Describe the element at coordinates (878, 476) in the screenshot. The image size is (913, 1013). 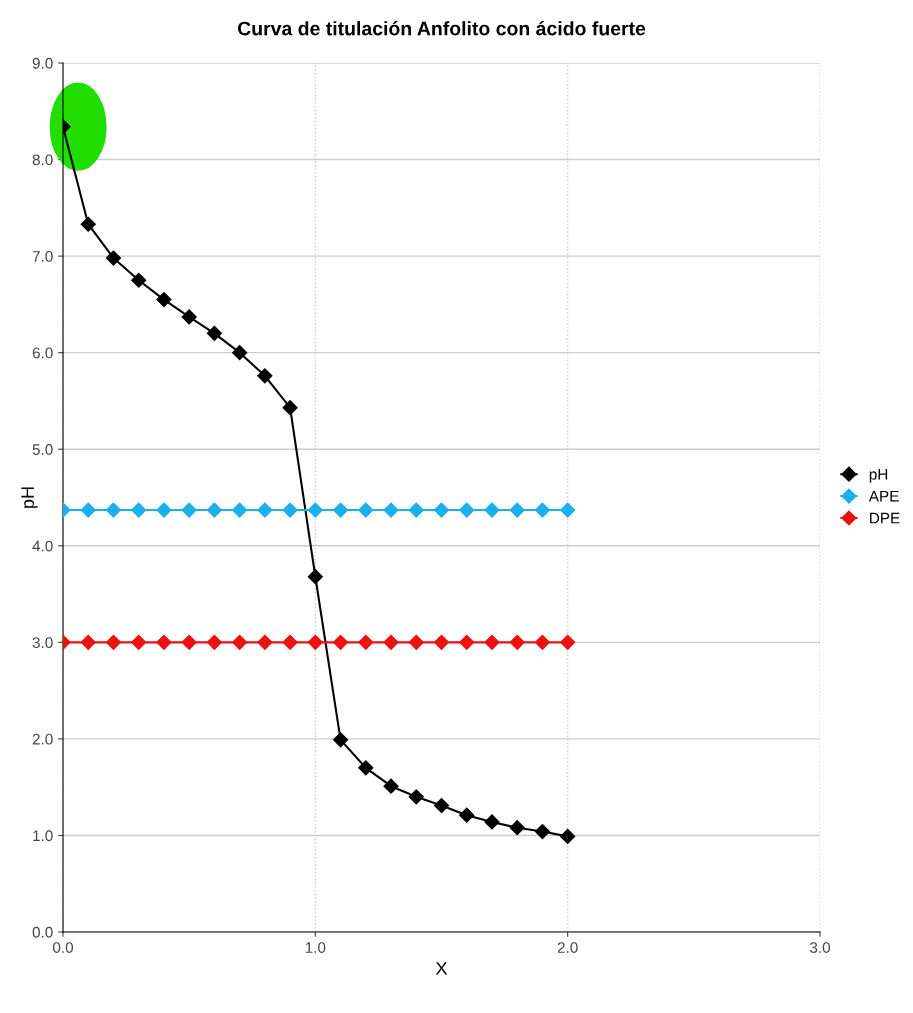
I see `legend-label: pH` at that location.